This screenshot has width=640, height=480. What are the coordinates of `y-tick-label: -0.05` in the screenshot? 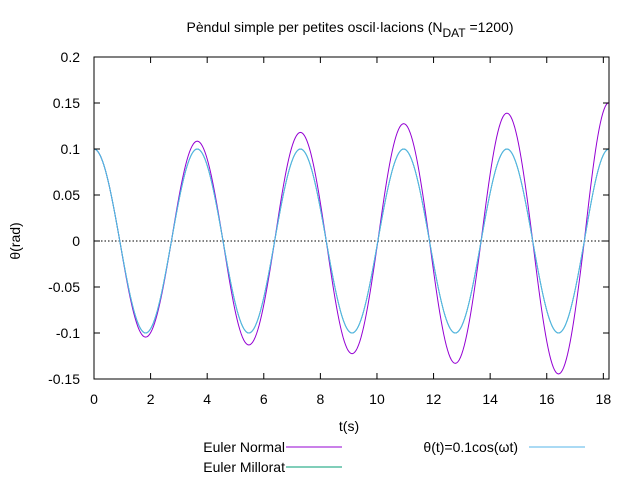 It's located at (64, 287).